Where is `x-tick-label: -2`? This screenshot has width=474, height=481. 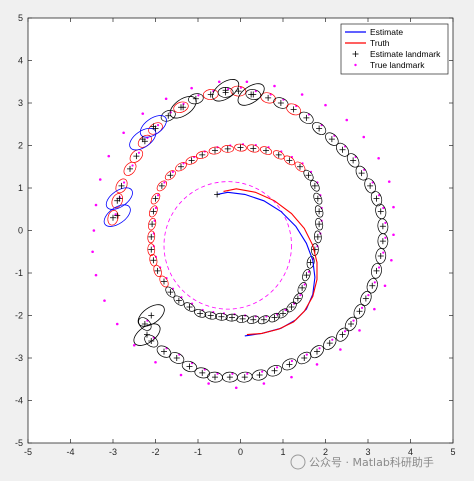
x-tick-label: -2 is located at coordinates (155, 452).